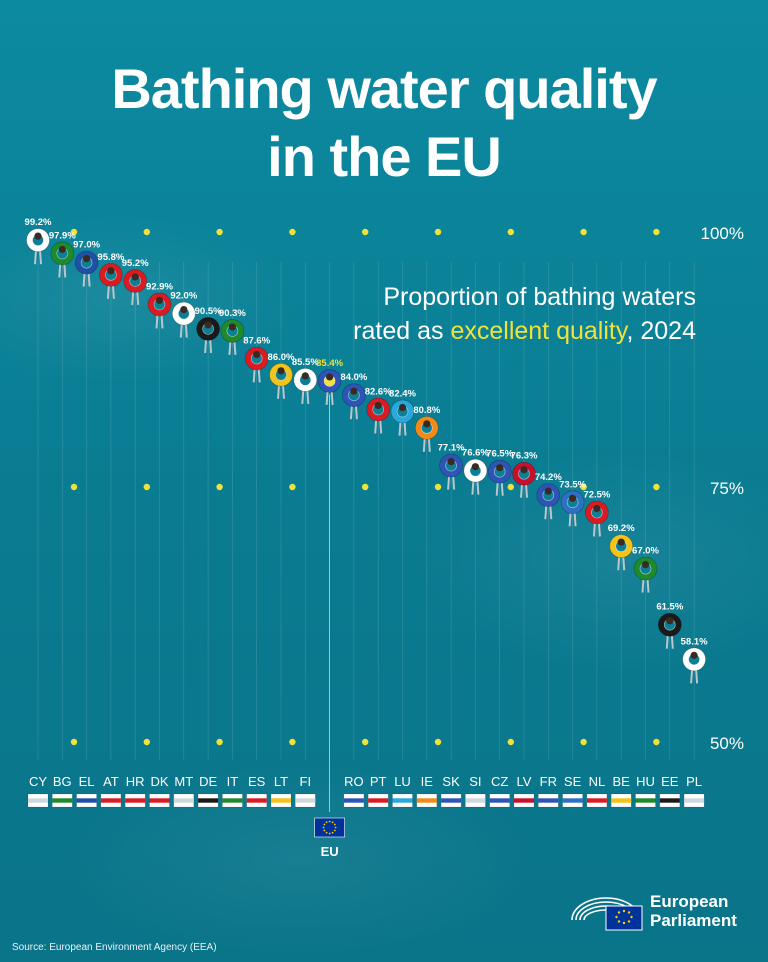 Image resolution: width=768 pixels, height=962 pixels. I want to click on value-label: 92.0%, so click(183, 296).